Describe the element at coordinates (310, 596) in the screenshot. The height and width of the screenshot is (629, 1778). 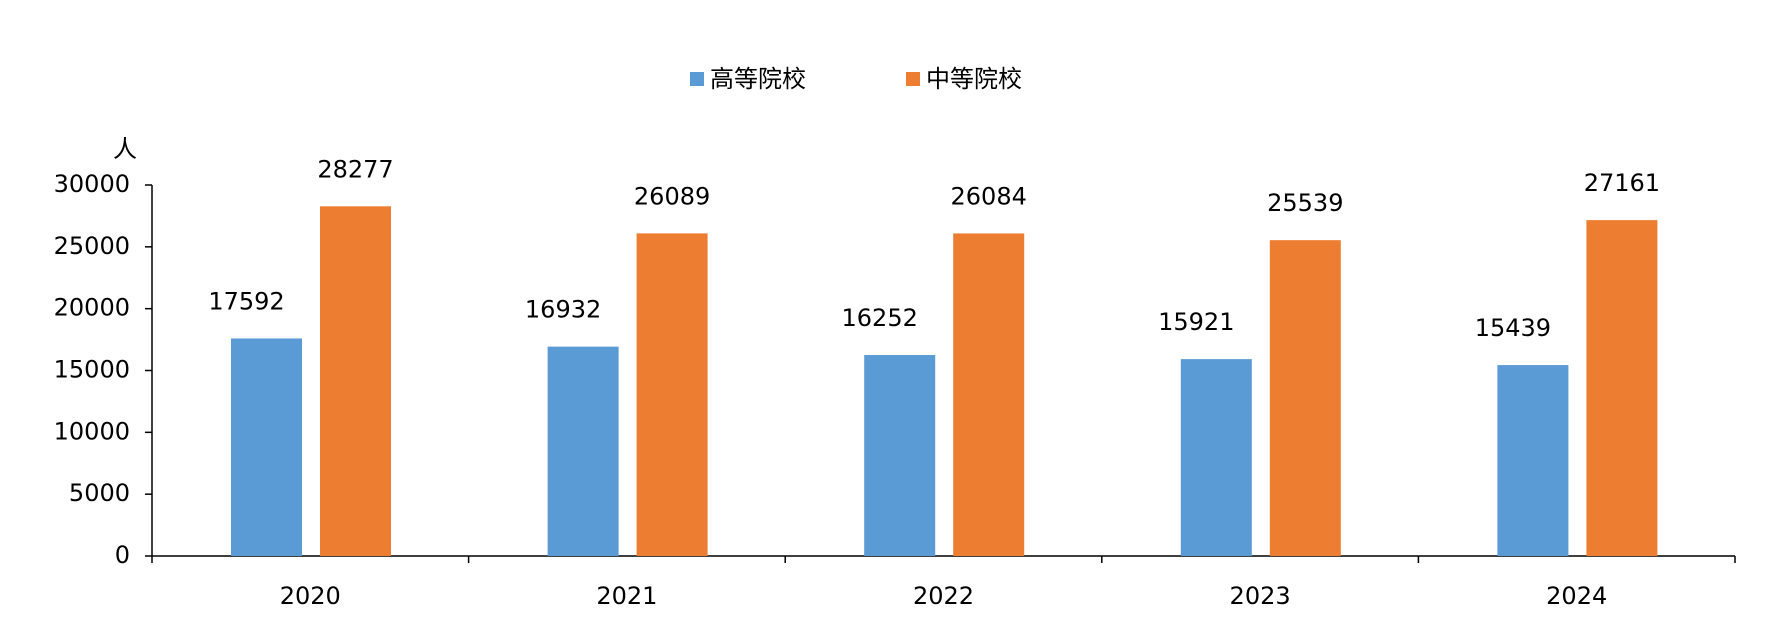
I see `x-tick-label: 2020` at that location.